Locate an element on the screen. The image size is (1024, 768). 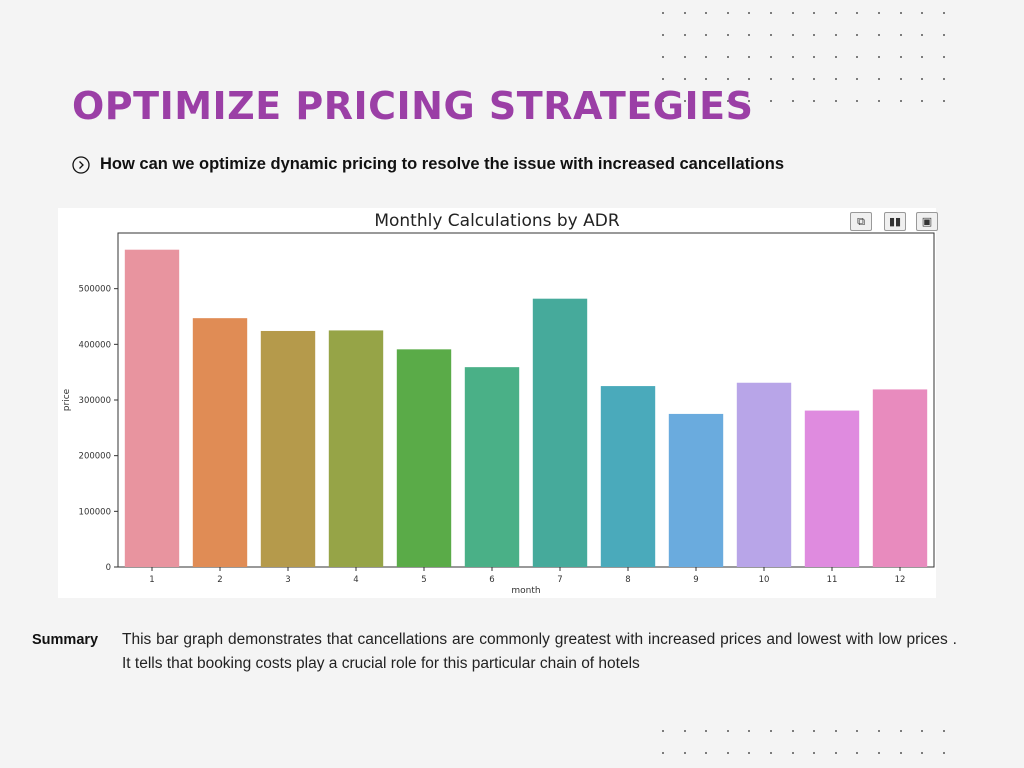
x-tick-label: 9 is located at coordinates (695, 580).